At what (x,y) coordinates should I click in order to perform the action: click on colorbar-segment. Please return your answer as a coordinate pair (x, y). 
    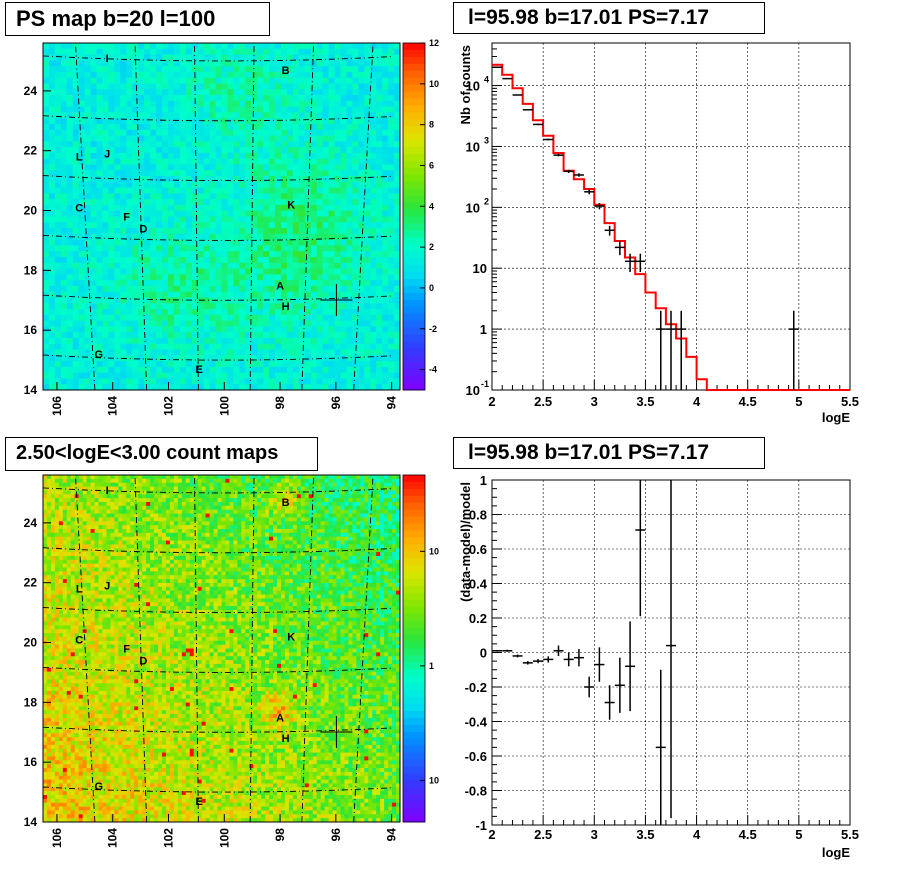
    Looking at the image, I should click on (414, 352).